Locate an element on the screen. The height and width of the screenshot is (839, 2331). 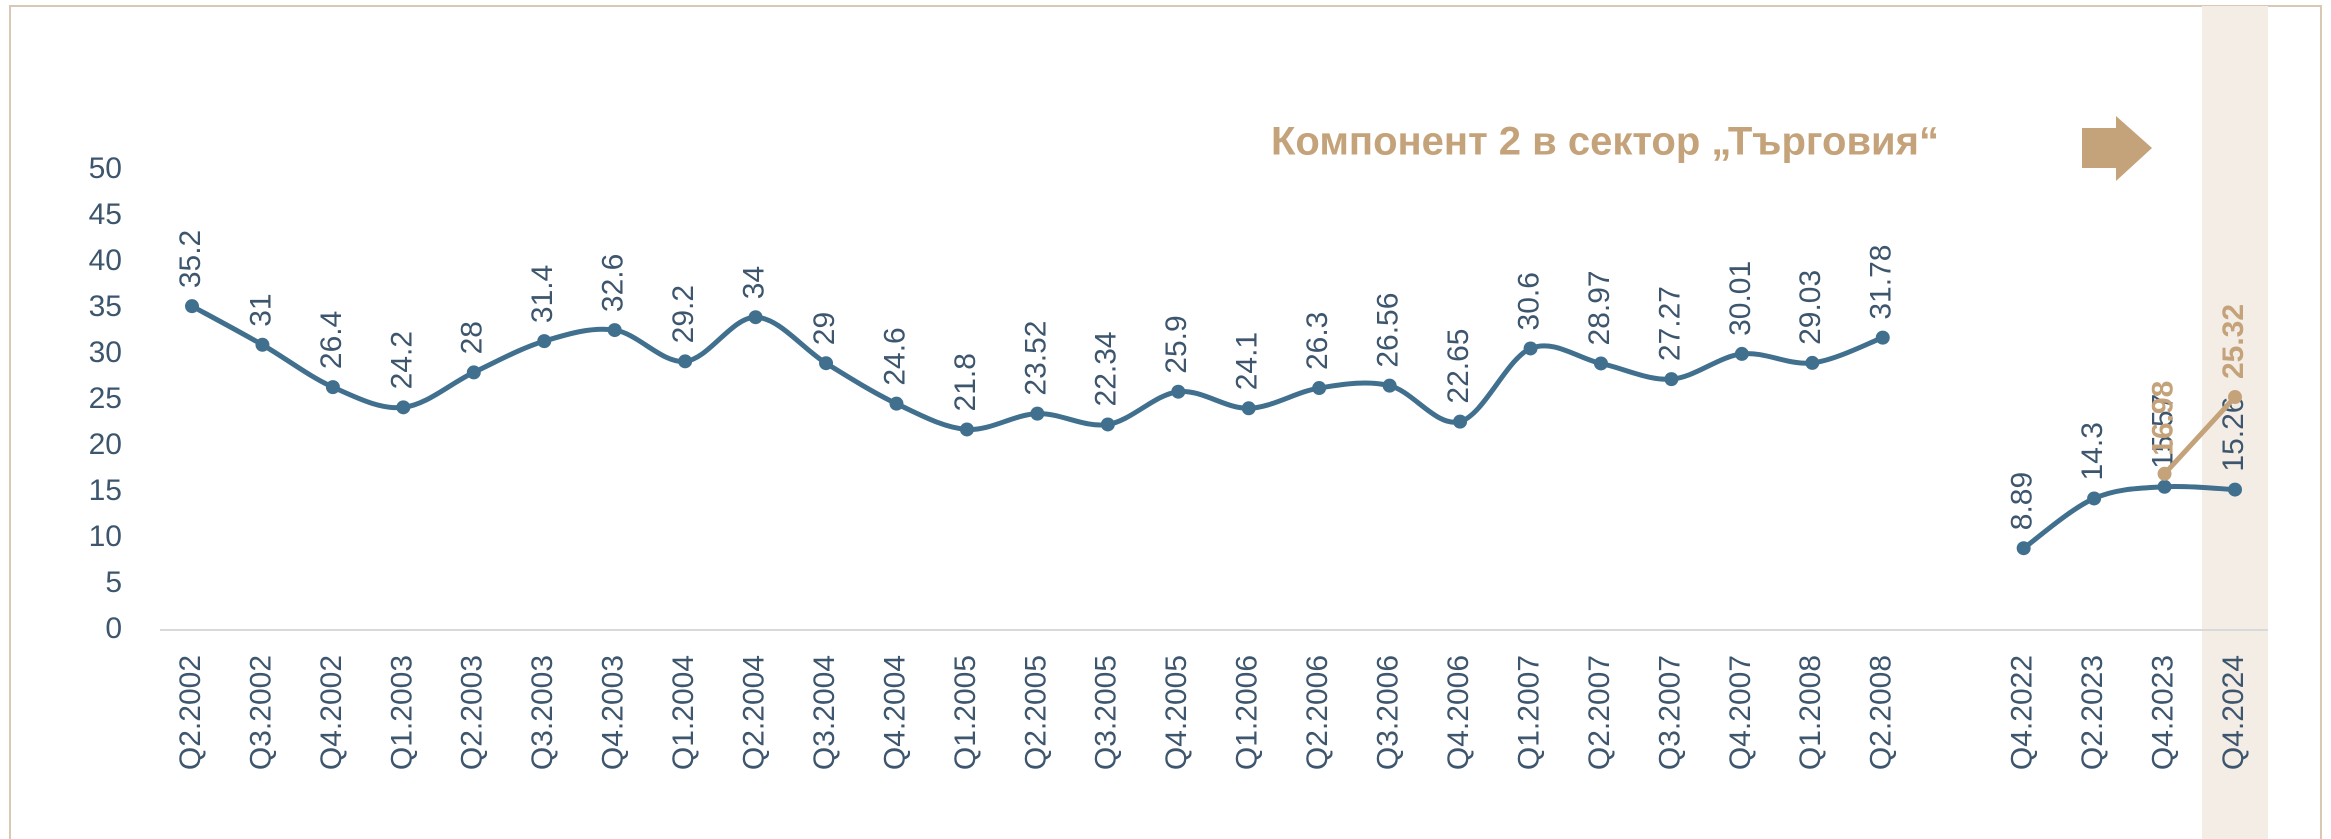
data-label: 14.3 is located at coordinates (2092, 451).